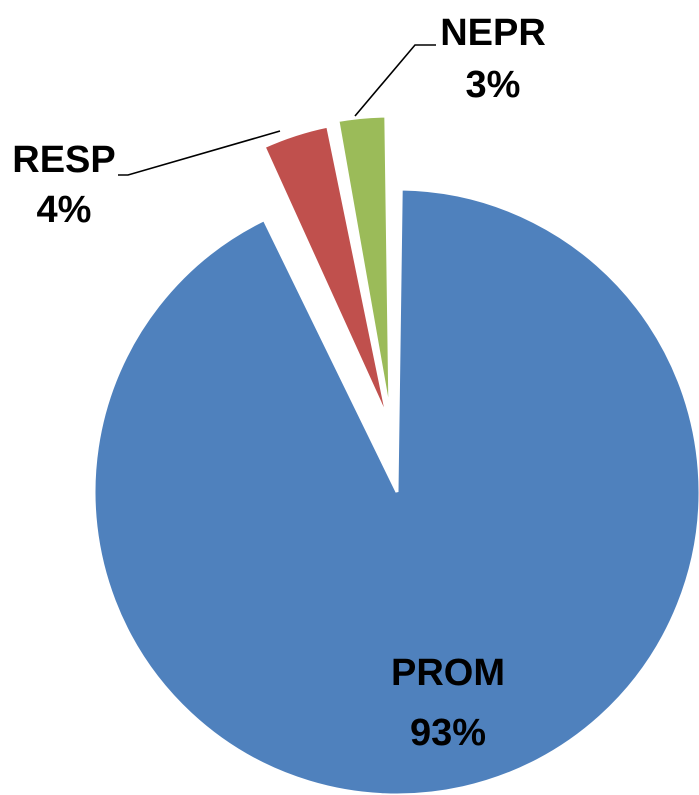 This screenshot has height=795, width=699. I want to click on slice-value-resp: 4%, so click(64, 210).